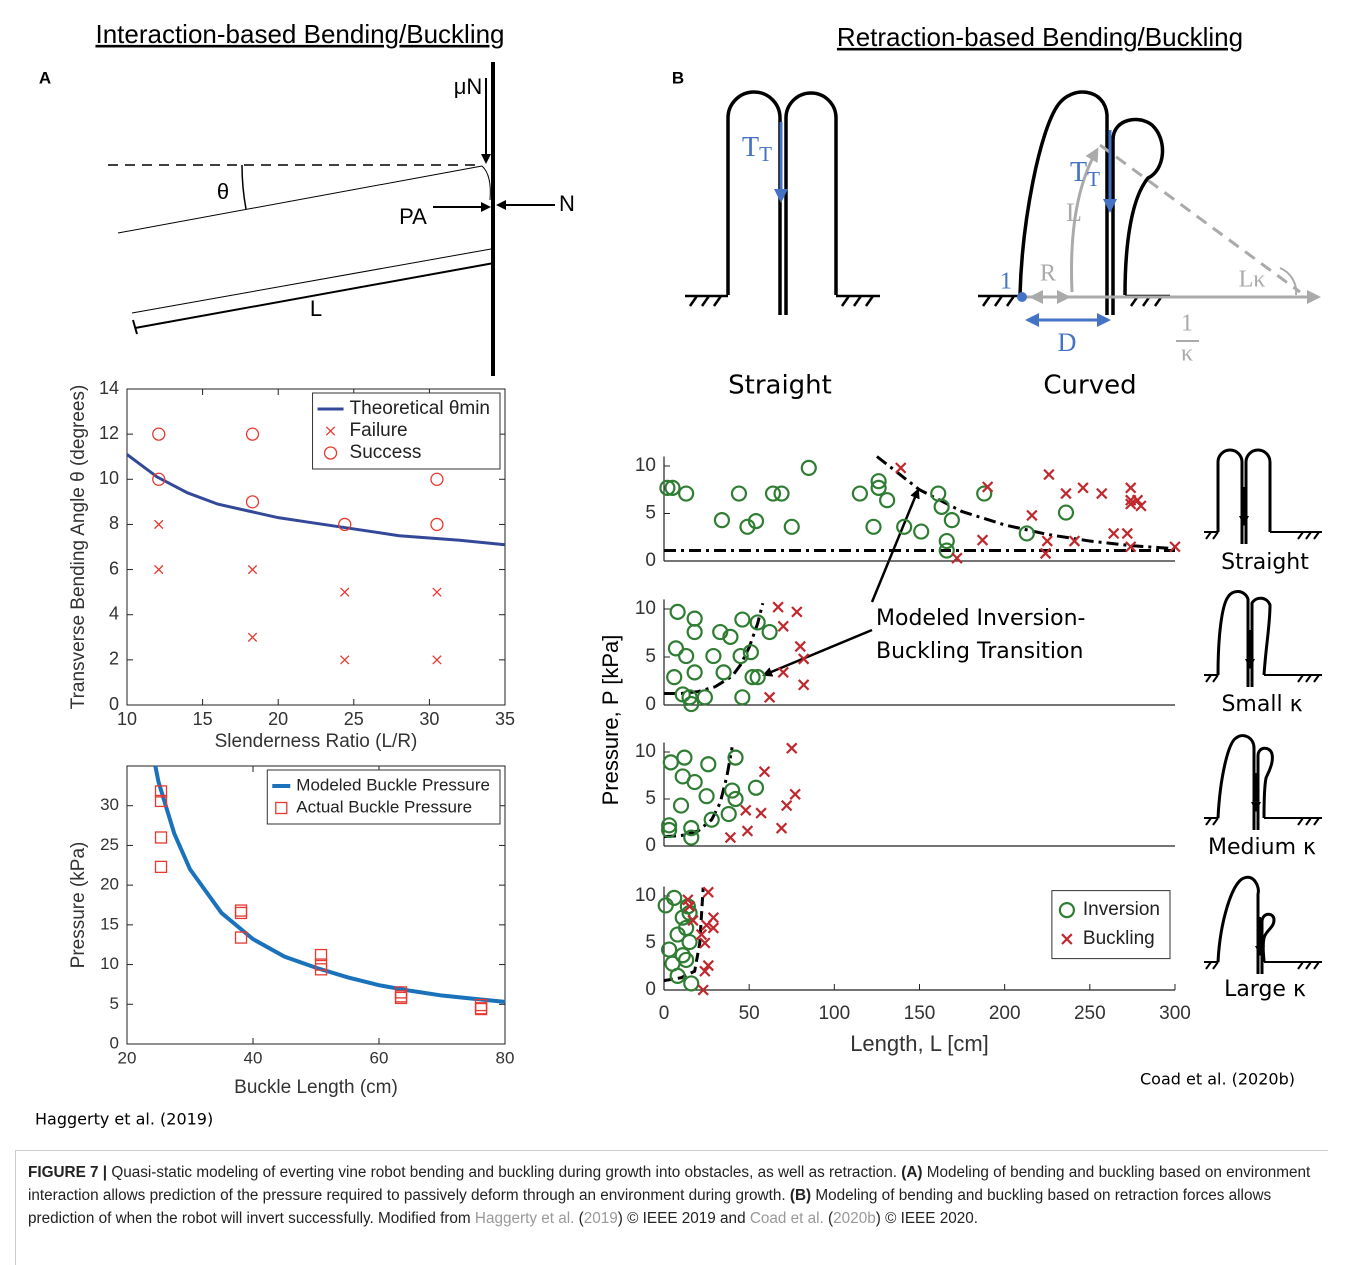 Image resolution: width=1358 pixels, height=1265 pixels. Describe the element at coordinates (127, 719) in the screenshot. I see `x-tick-label: 10` at that location.